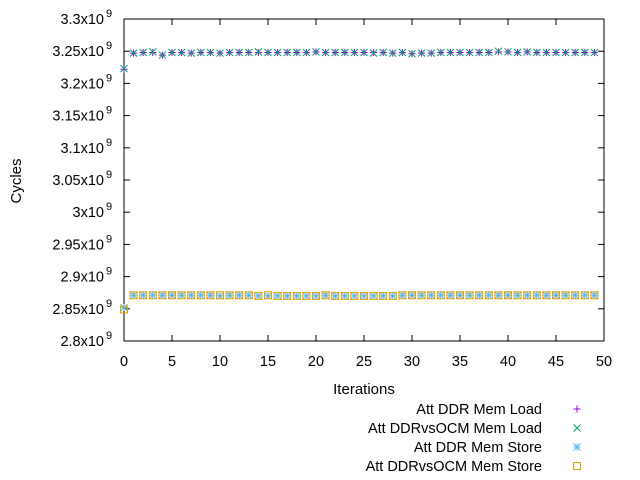 Image resolution: width=640 pixels, height=480 pixels. What do you see at coordinates (78, 245) in the screenshot?
I see `y-tick-label: 2.95x10` at bounding box center [78, 245].